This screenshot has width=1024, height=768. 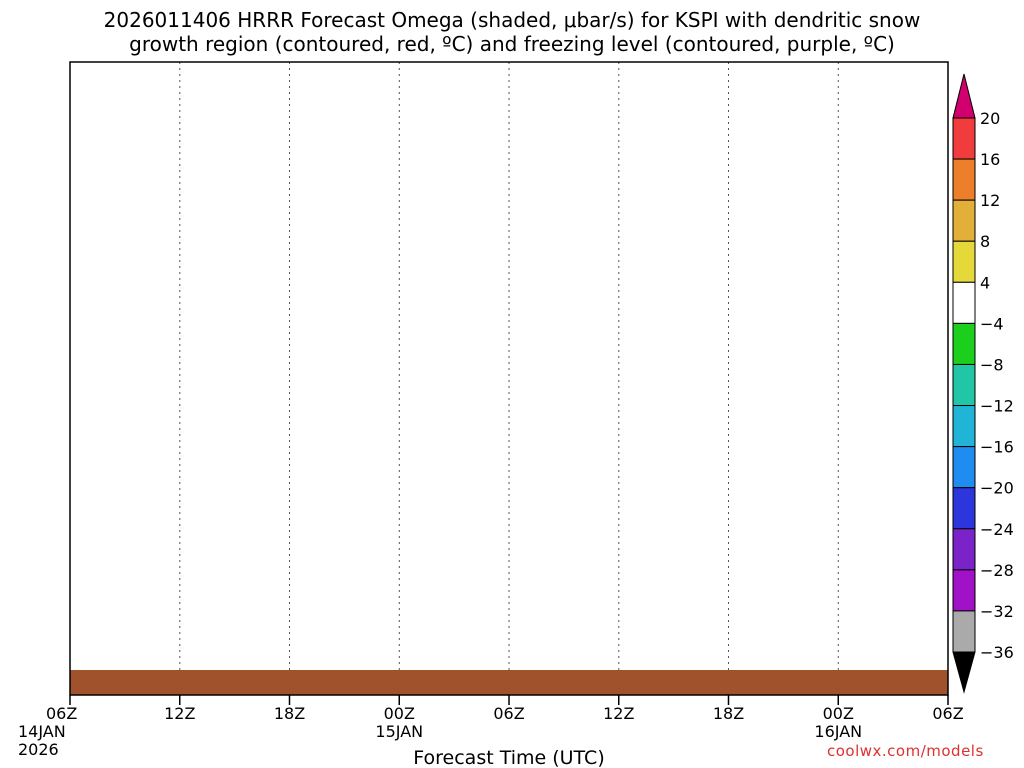 I want to click on x-tick-label-0: 06Z, so click(x=61, y=713).